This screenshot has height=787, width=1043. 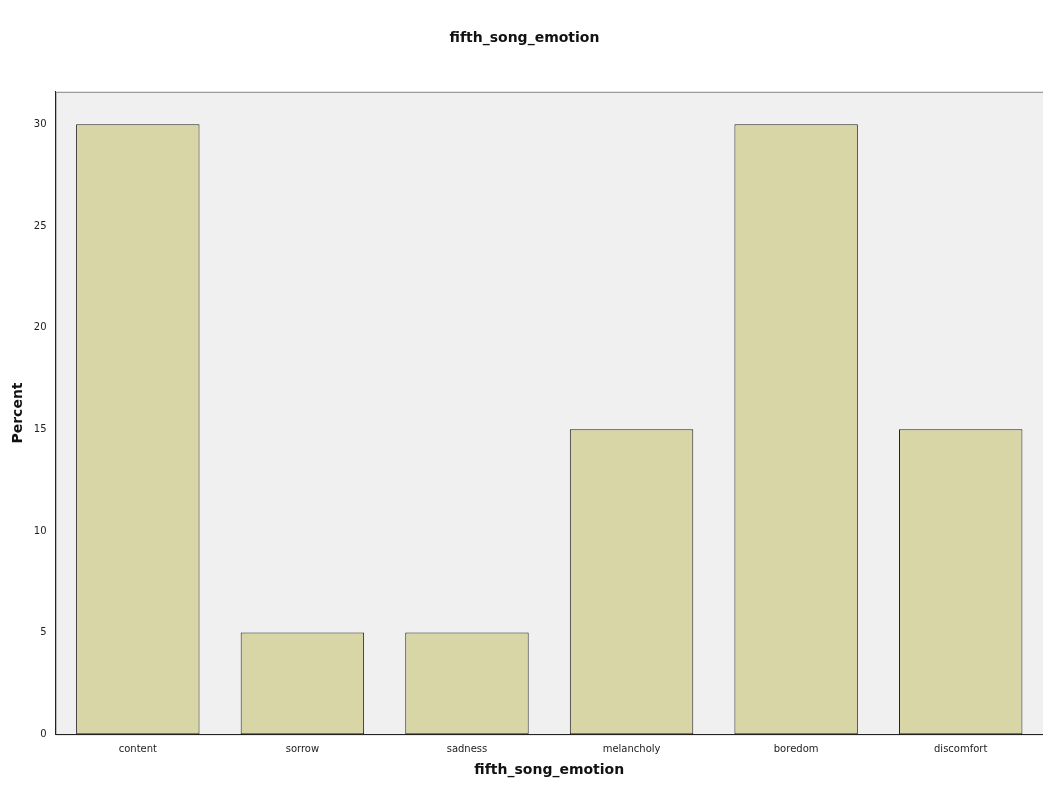 What do you see at coordinates (467, 748) in the screenshot?
I see `x-tick-label: sadness` at bounding box center [467, 748].